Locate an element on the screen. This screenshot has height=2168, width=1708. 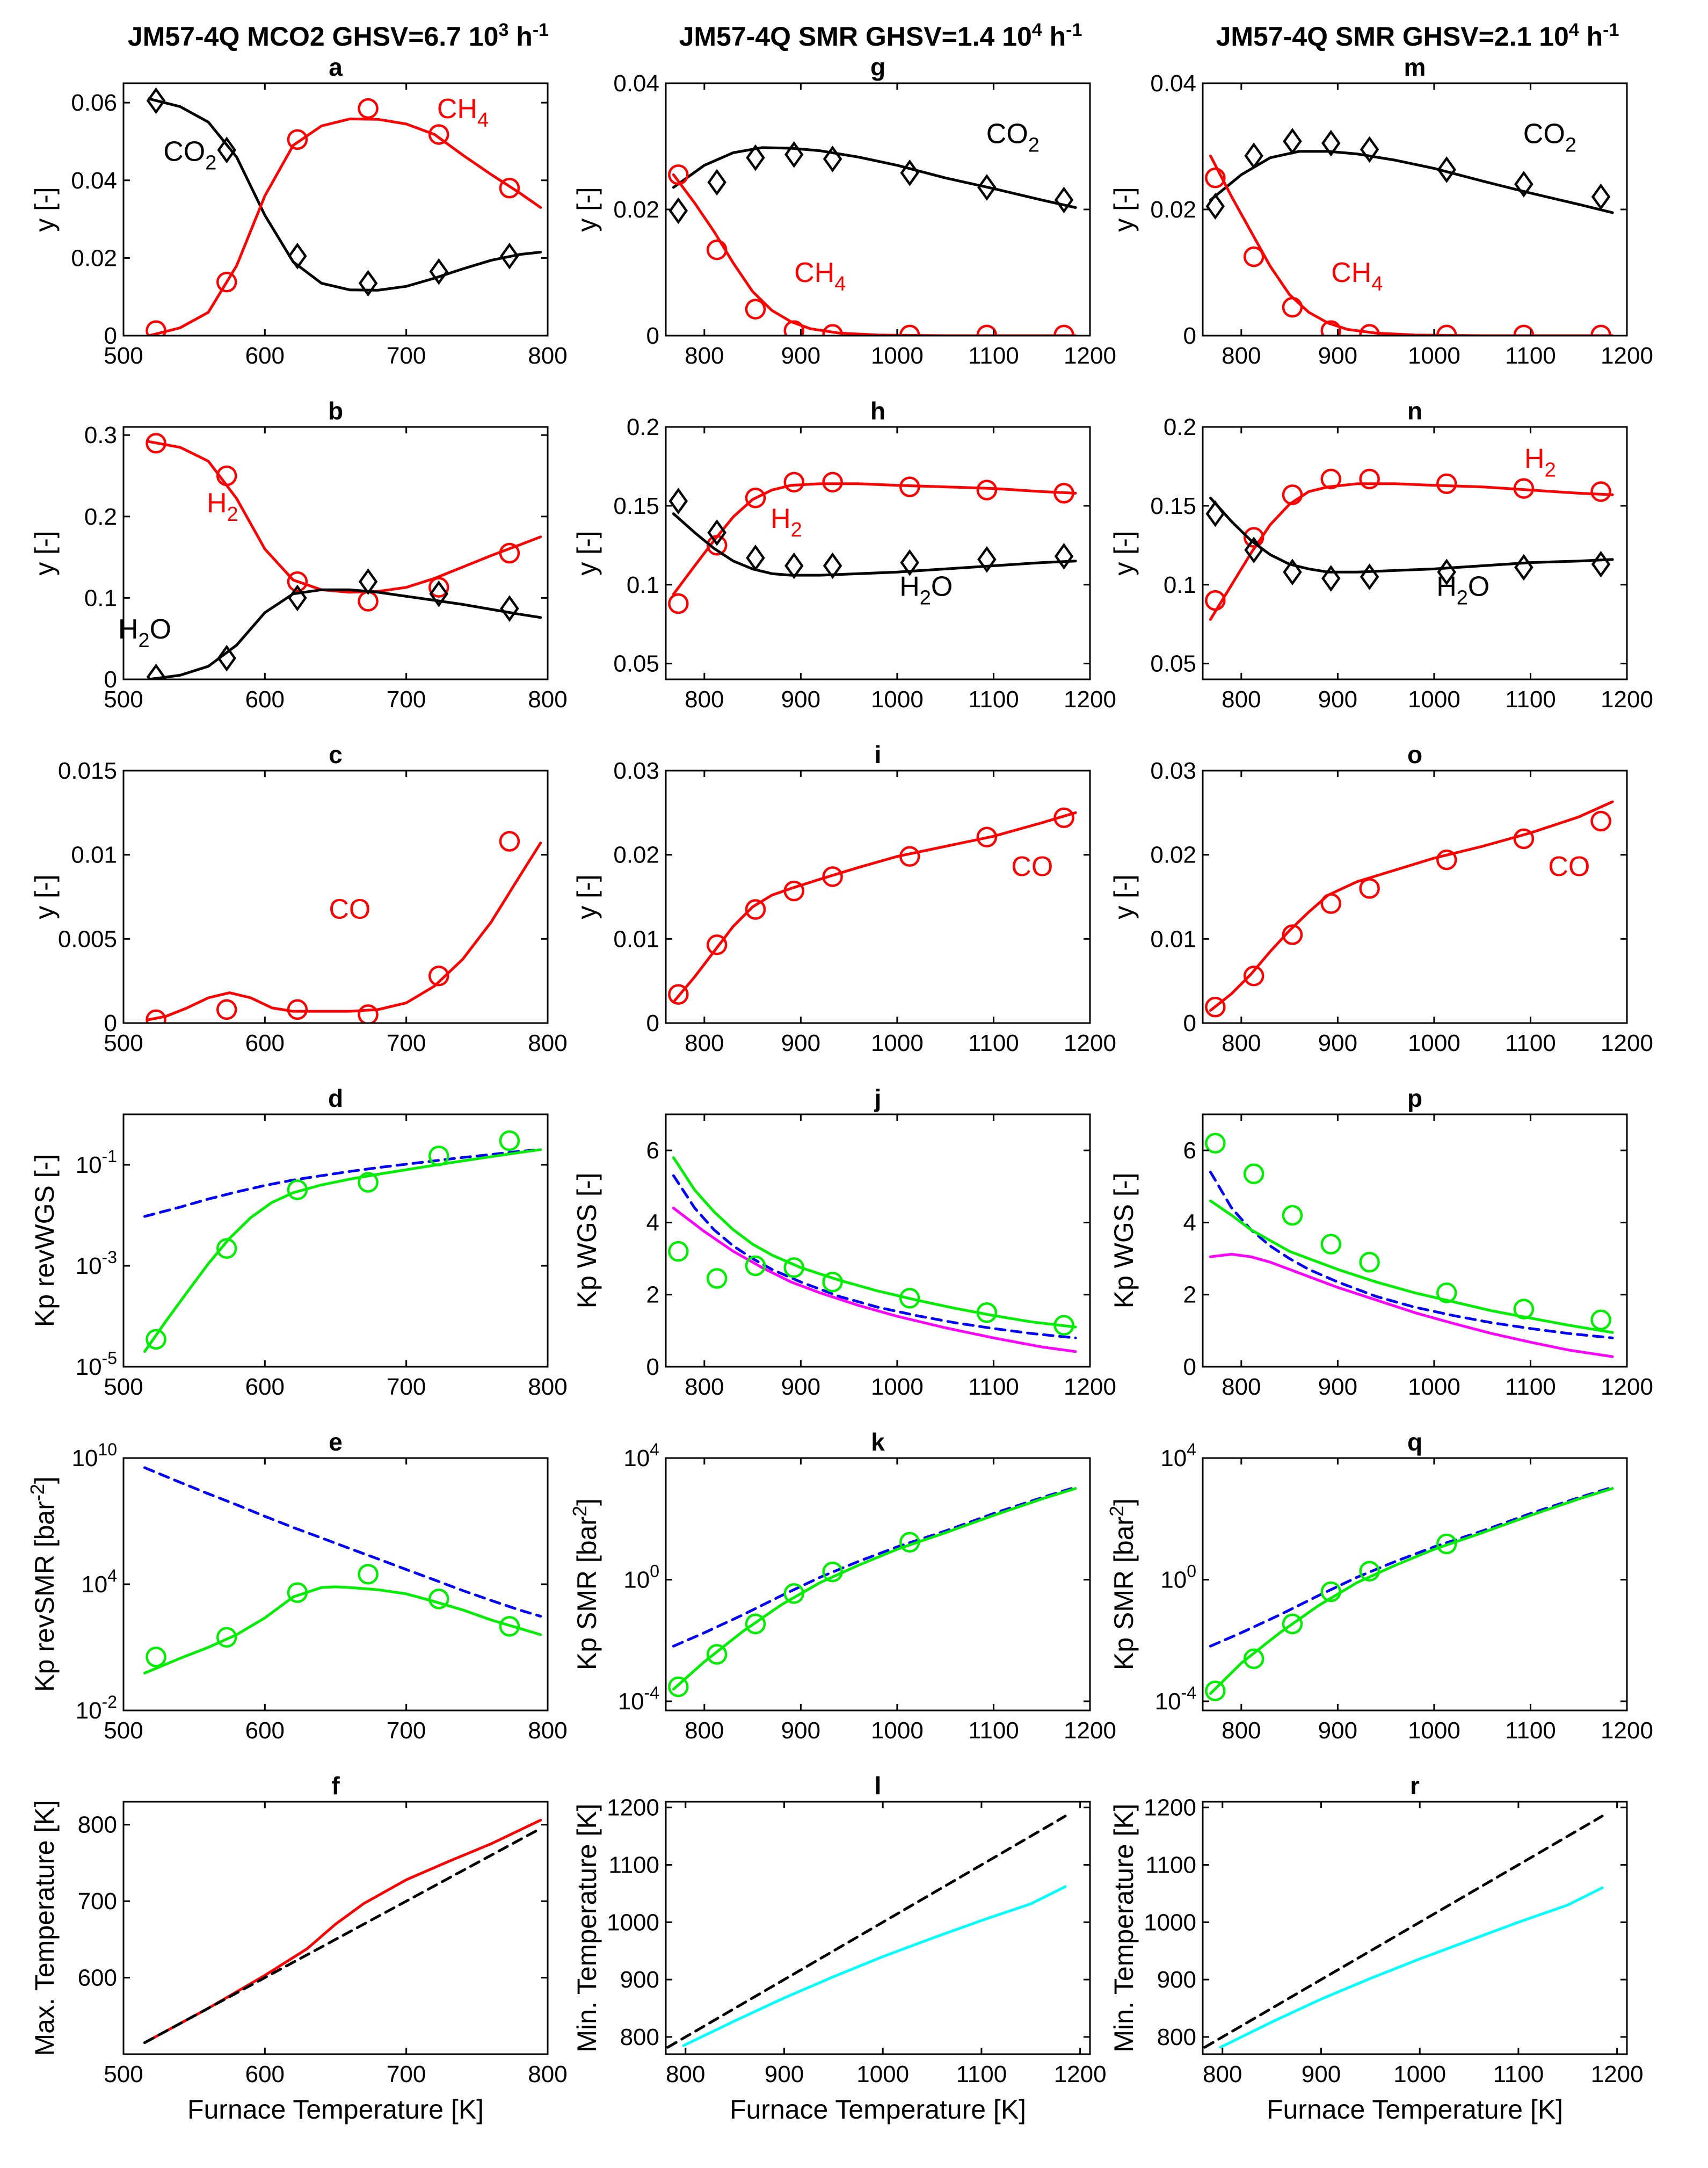
panel-g-ytick-label: 0.02 is located at coordinates (636, 210).